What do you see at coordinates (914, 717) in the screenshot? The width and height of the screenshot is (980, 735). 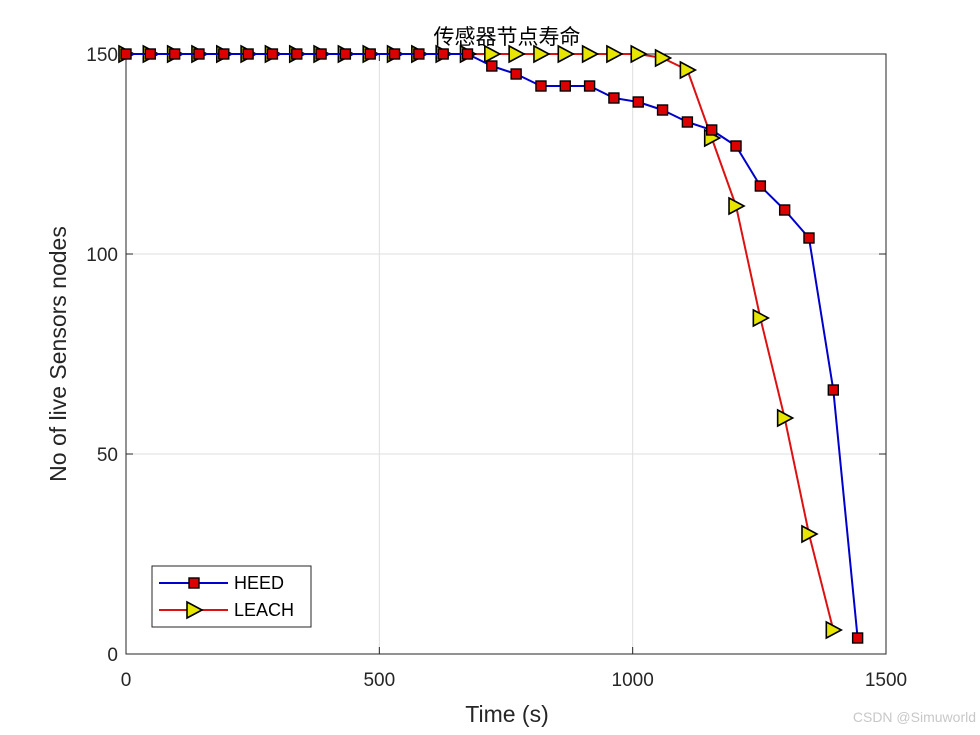 I see `watermark: CSDN @Simuworld` at bounding box center [914, 717].